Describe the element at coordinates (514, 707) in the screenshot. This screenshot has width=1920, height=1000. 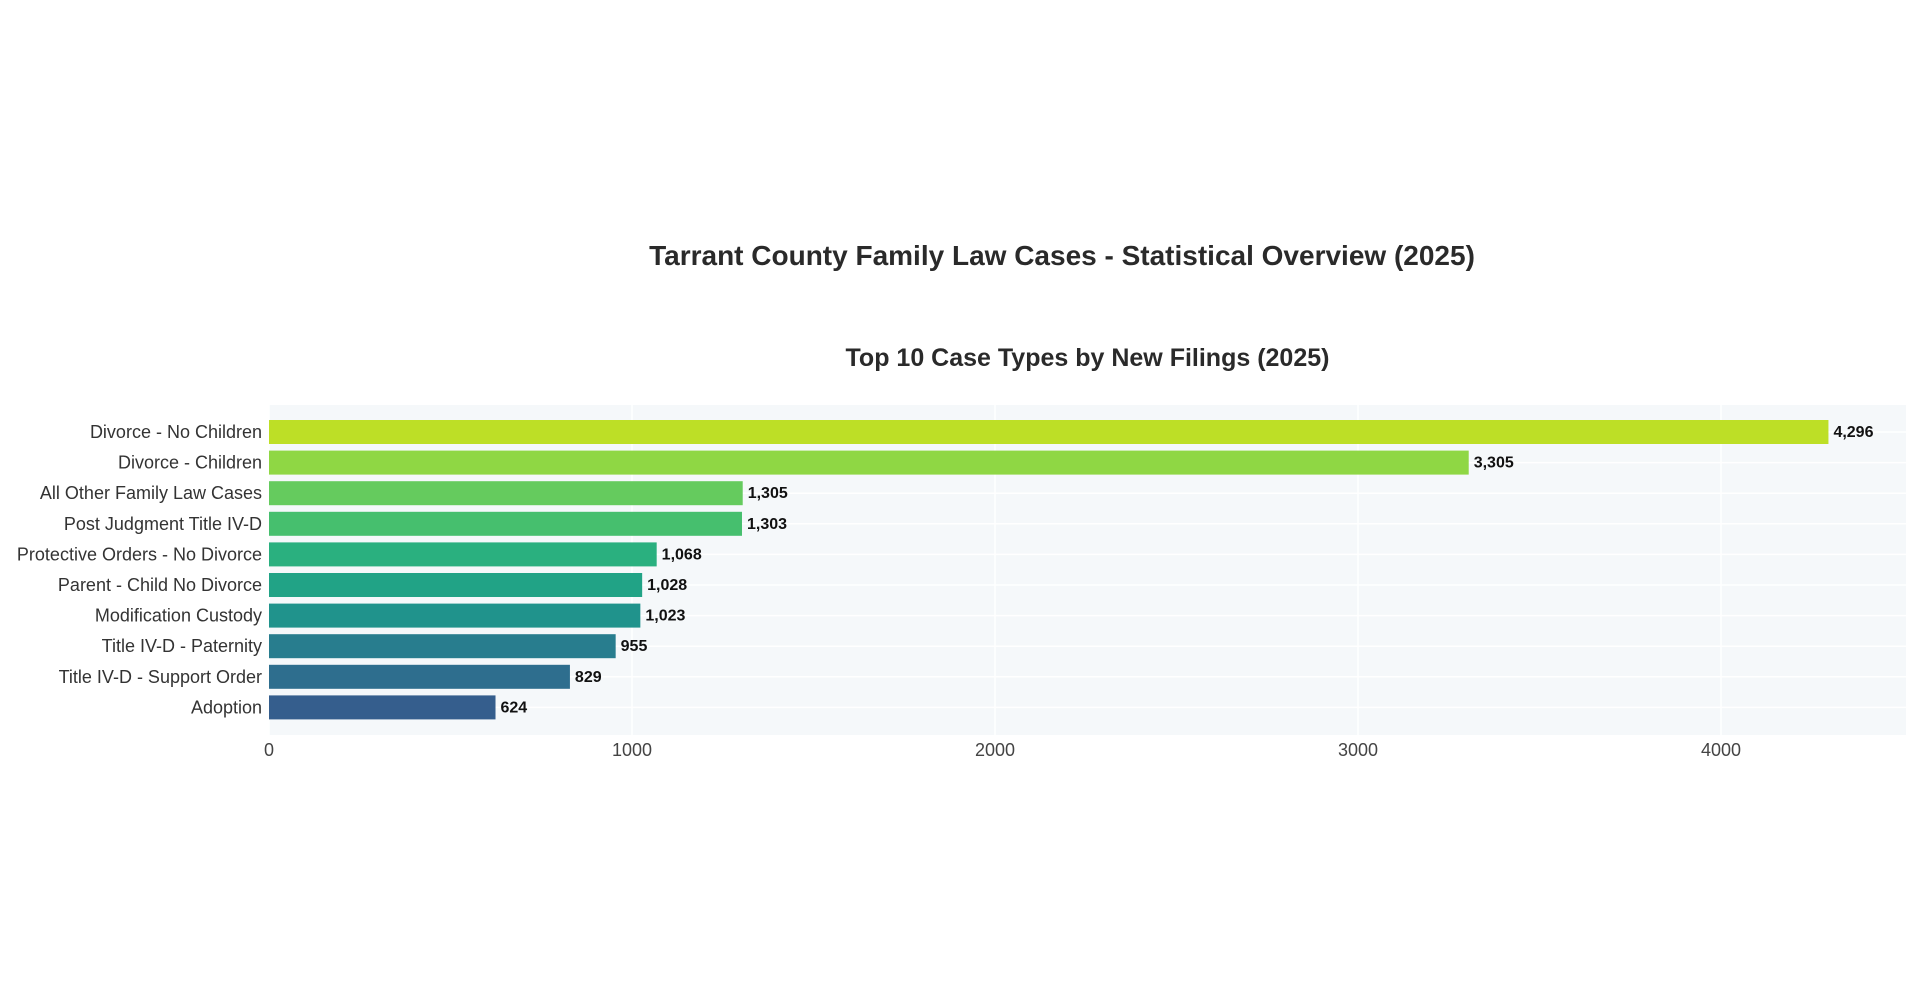
I see `data-label: 624` at that location.